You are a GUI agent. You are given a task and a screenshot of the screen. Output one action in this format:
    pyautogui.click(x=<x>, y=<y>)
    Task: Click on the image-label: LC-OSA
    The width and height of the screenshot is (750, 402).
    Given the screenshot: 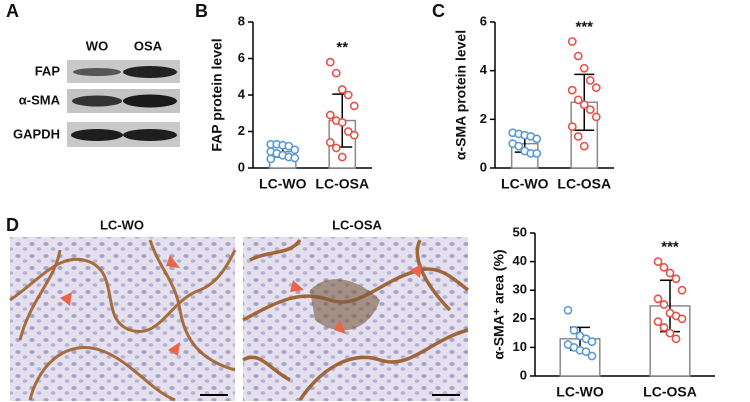 What is the action you would take?
    pyautogui.click(x=357, y=224)
    